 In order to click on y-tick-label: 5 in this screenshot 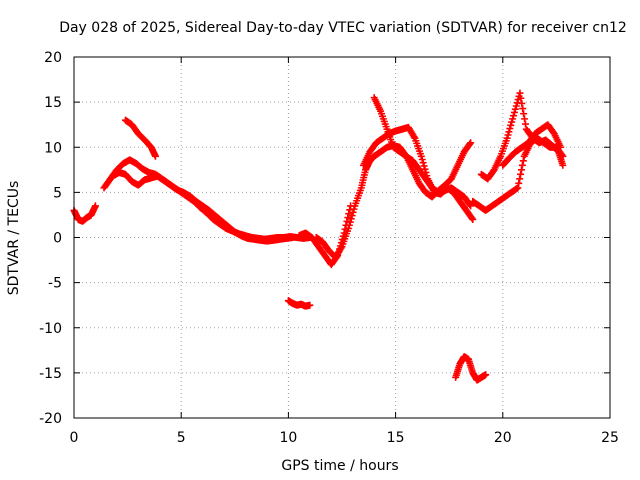, I will do `click(57, 193)`.